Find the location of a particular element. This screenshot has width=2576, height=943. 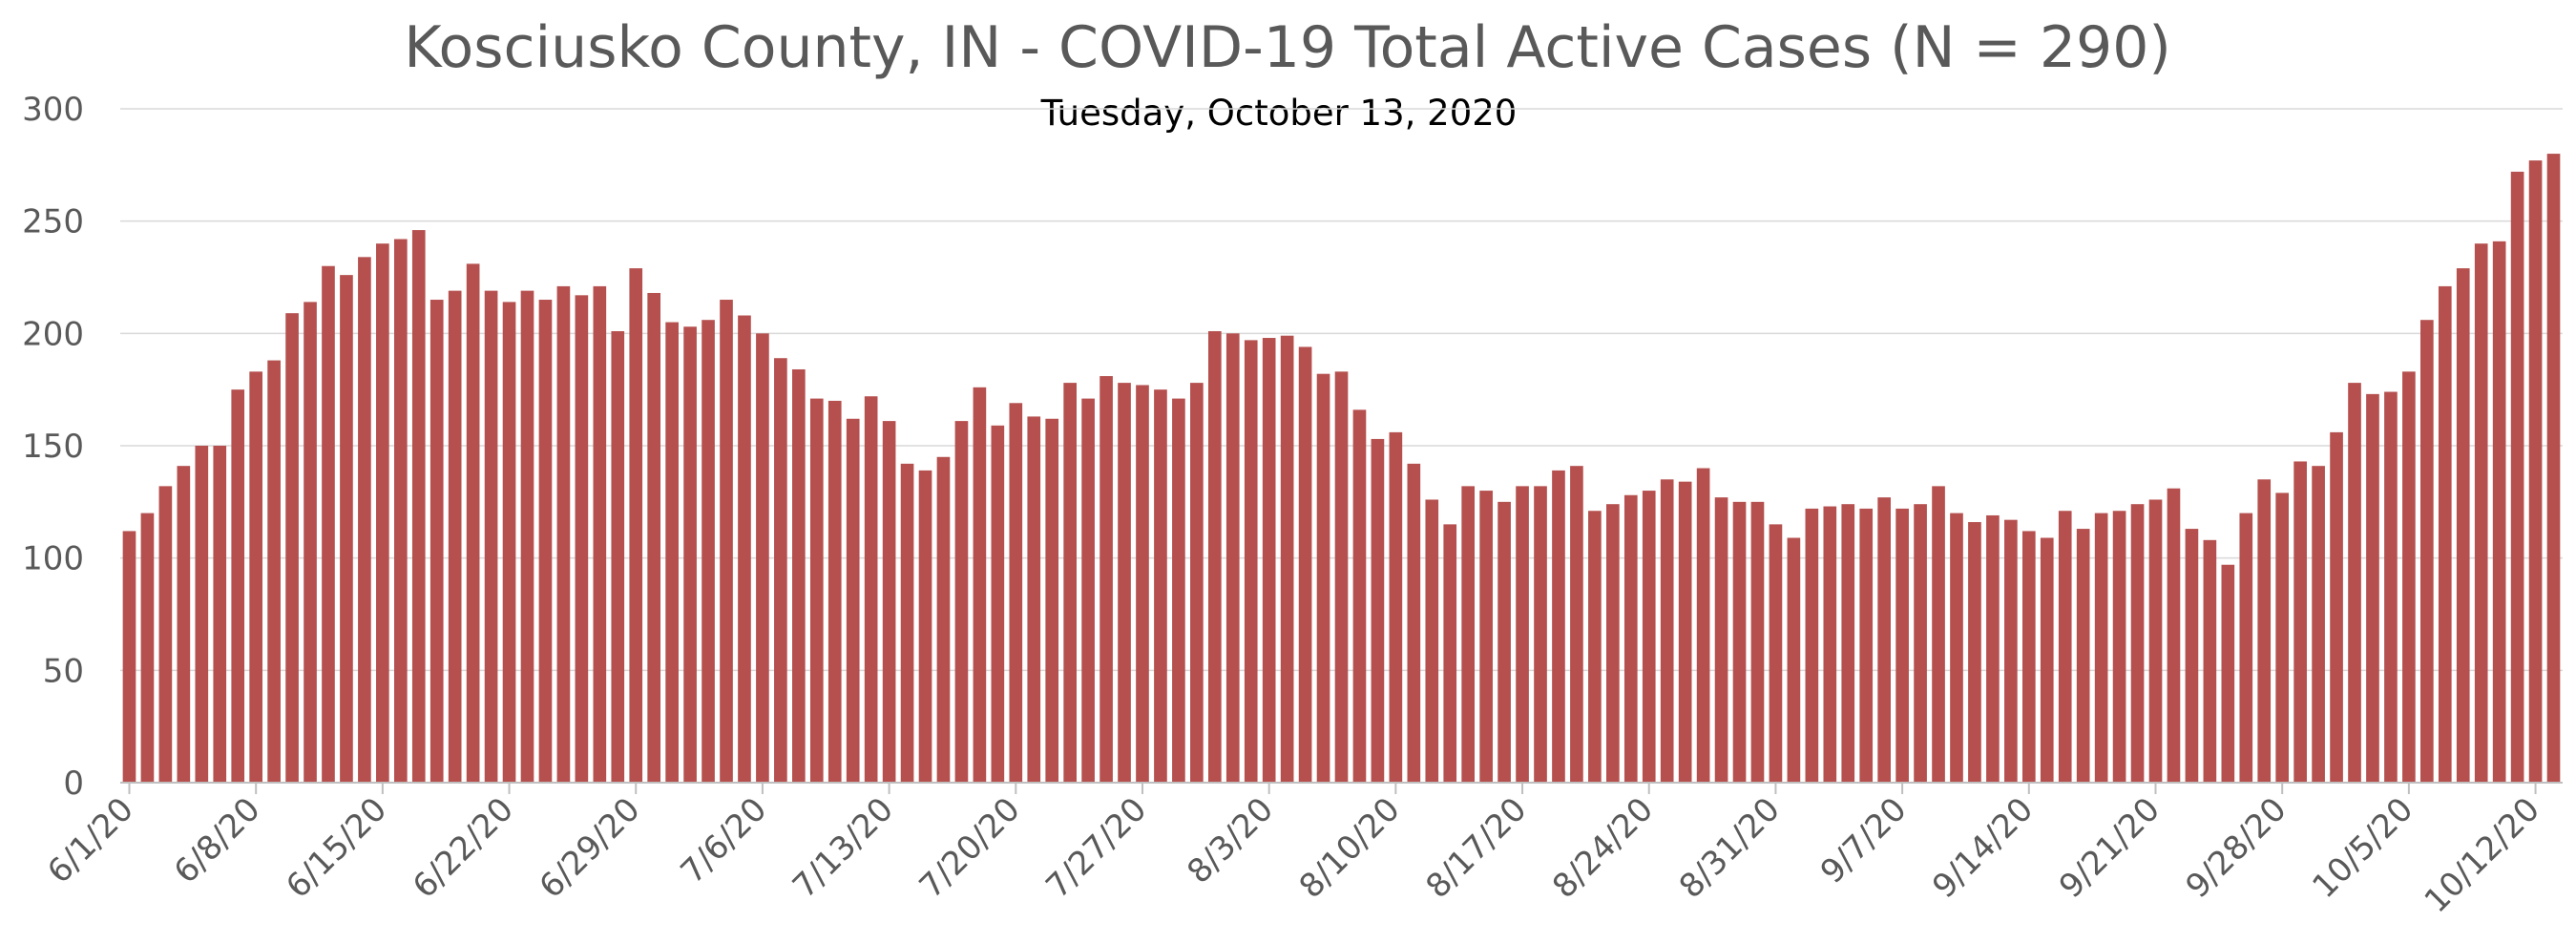

y-axis-ticks: 0 50 100 150 200 250 300 is located at coordinates (53, 447).